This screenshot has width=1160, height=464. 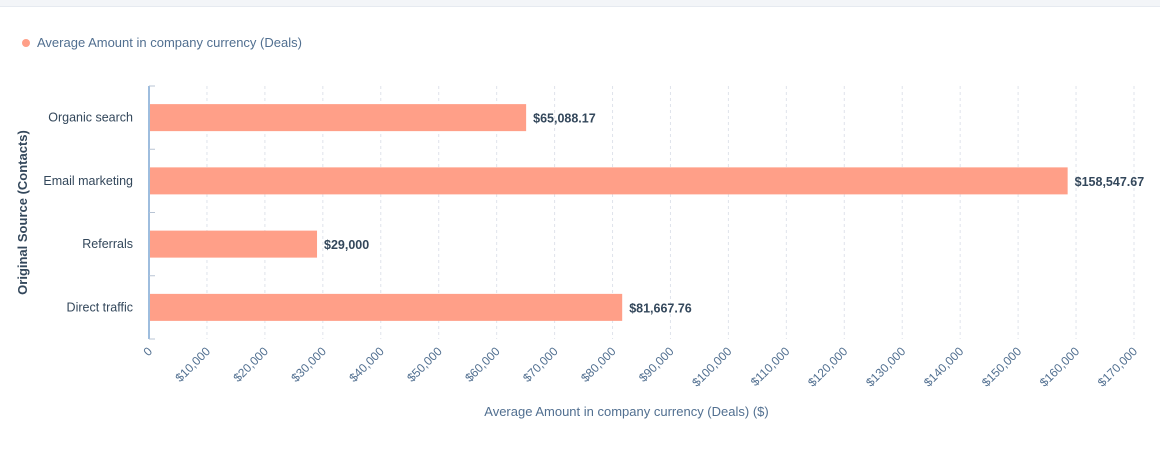 What do you see at coordinates (712, 367) in the screenshot?
I see `x-tick-label: $100,000` at bounding box center [712, 367].